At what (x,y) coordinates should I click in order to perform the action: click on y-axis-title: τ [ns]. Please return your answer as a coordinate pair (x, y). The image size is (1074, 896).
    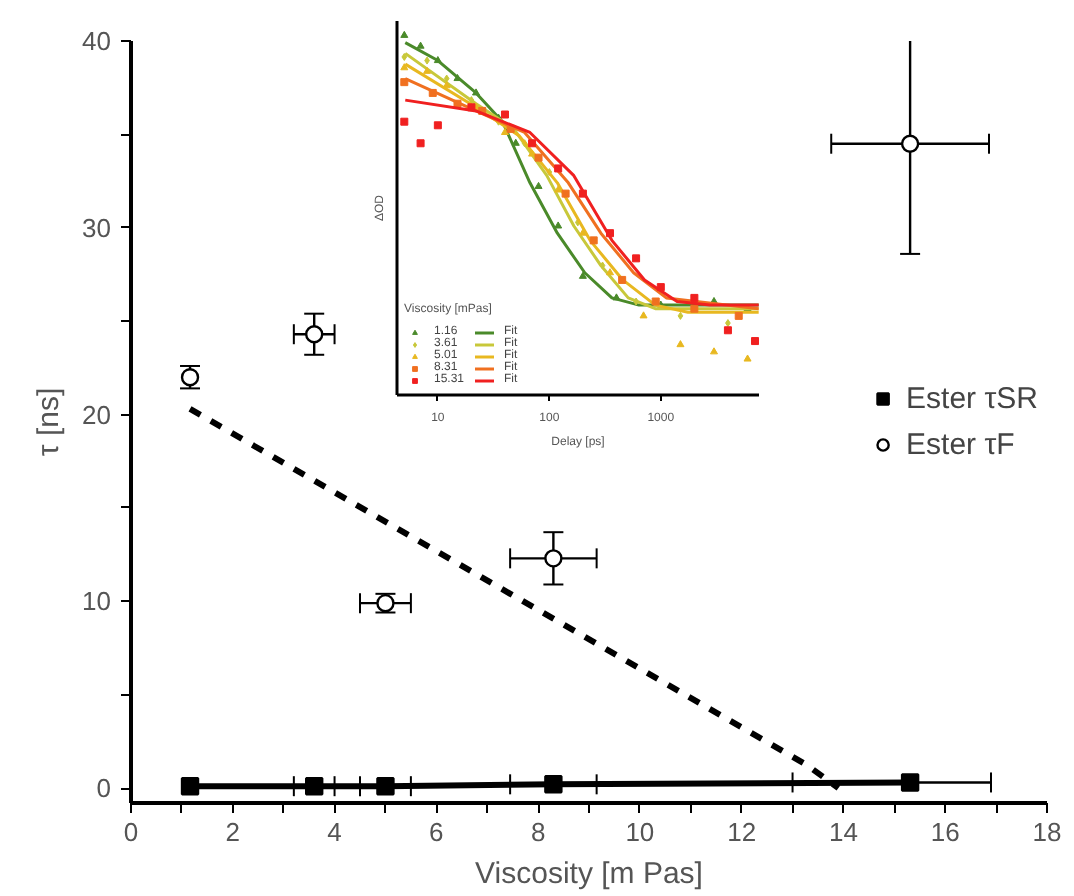
    Looking at the image, I should click on (49, 422).